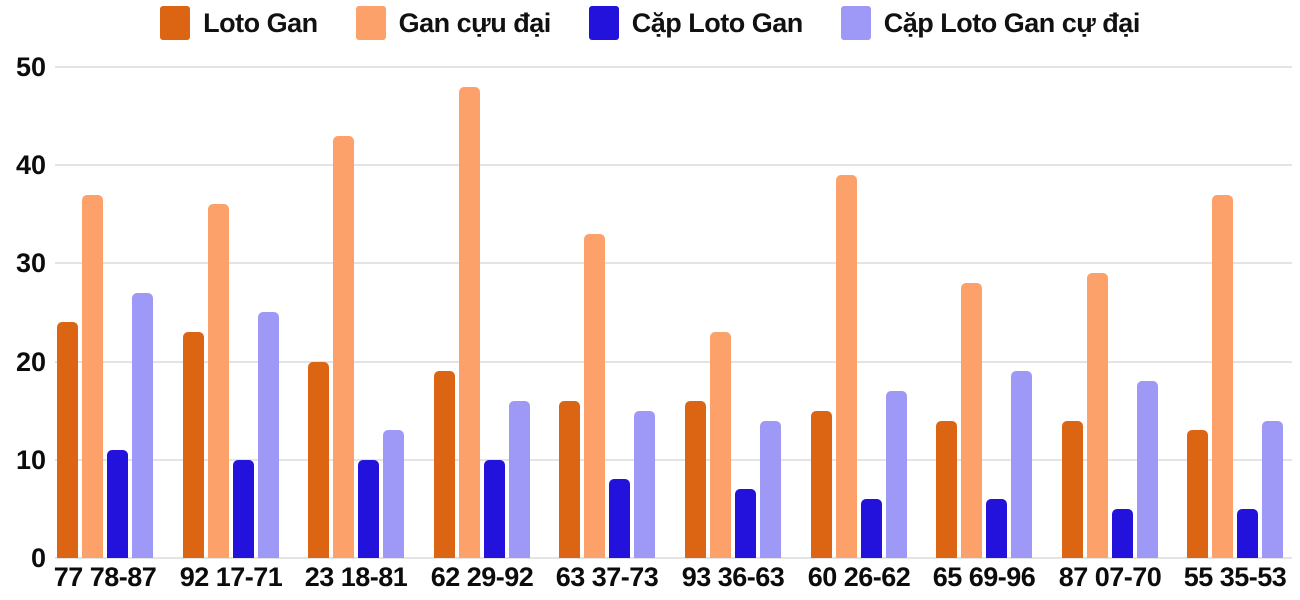 The image size is (1300, 600). What do you see at coordinates (733, 577) in the screenshot?
I see `x-axis-label: 93 36-63` at bounding box center [733, 577].